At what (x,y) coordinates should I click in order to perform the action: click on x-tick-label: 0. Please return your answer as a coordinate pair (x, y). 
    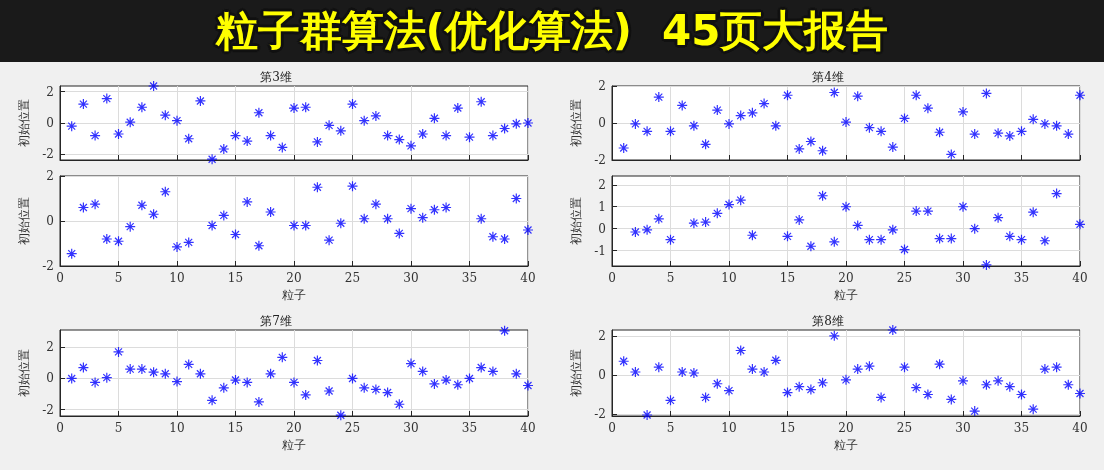
    Looking at the image, I should click on (612, 278).